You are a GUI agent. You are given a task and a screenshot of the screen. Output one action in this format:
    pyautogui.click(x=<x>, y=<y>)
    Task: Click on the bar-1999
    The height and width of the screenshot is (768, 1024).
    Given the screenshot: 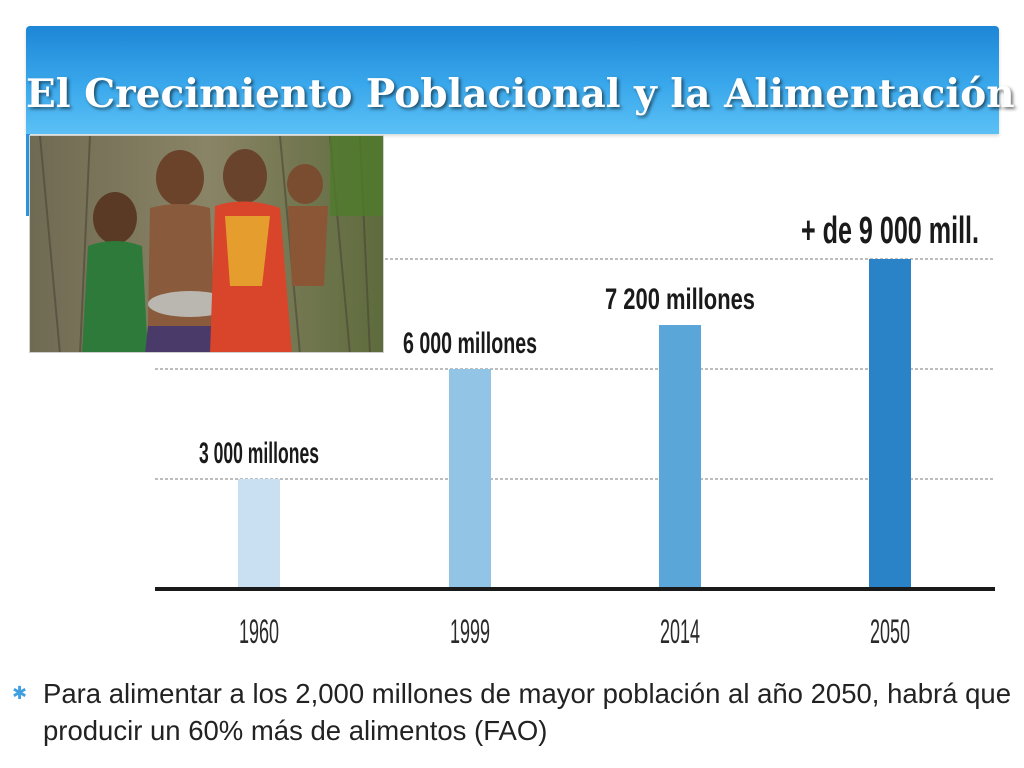 What is the action you would take?
    pyautogui.click(x=470, y=479)
    